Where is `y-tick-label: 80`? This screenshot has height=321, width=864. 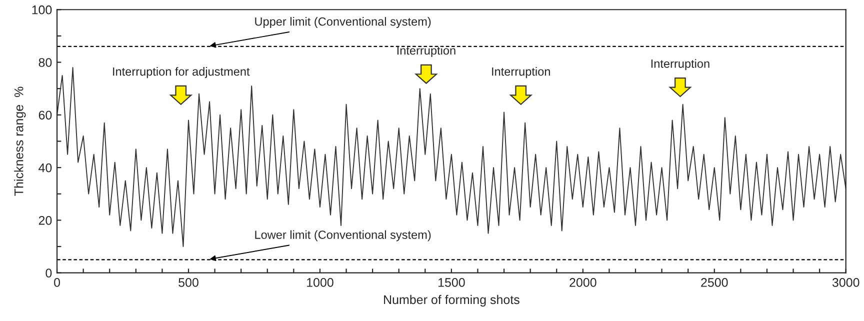
y-tick-label: 80 is located at coordinates (45, 62).